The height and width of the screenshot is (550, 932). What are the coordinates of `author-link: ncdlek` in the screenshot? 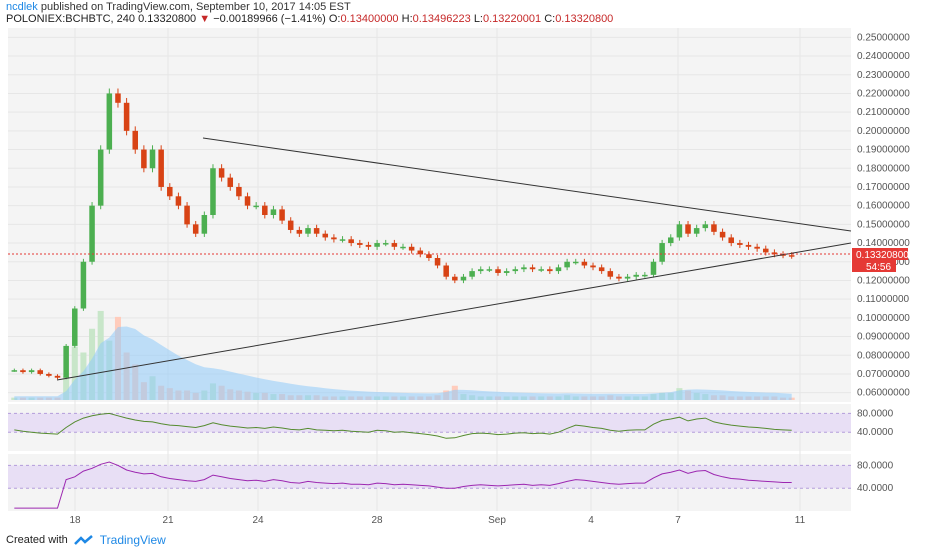 It's located at (22, 7).